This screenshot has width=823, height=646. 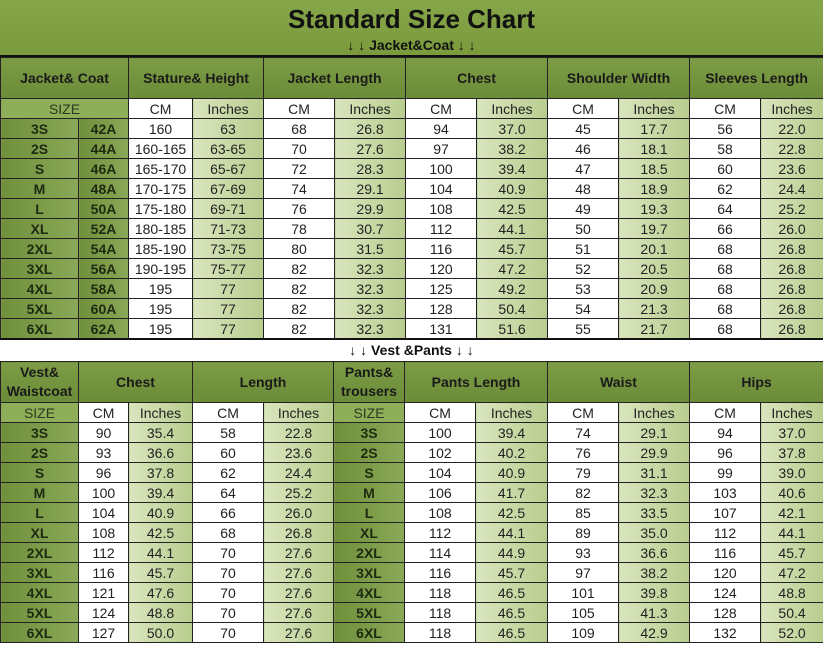 I want to click on size-cell: 2S, so click(x=39, y=148).